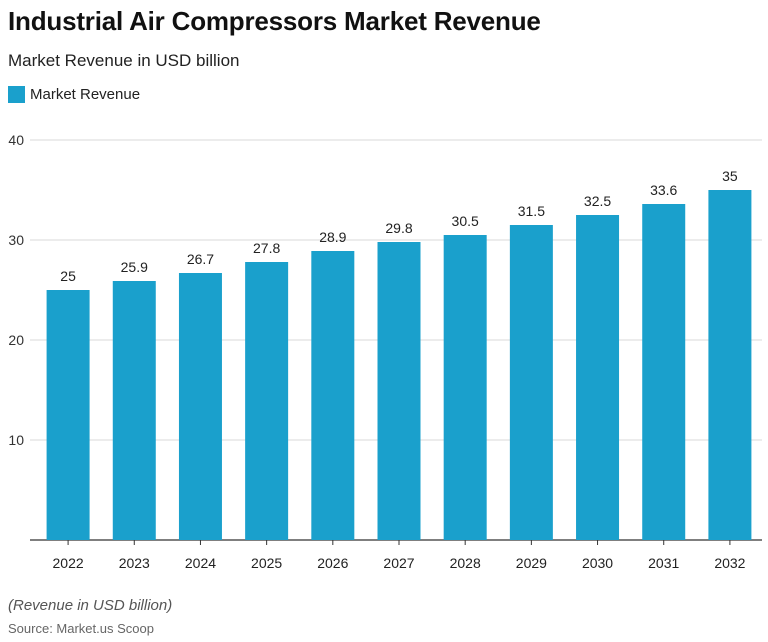 The image size is (768, 642). I want to click on x-tick-label-2031: 2031, so click(663, 563).